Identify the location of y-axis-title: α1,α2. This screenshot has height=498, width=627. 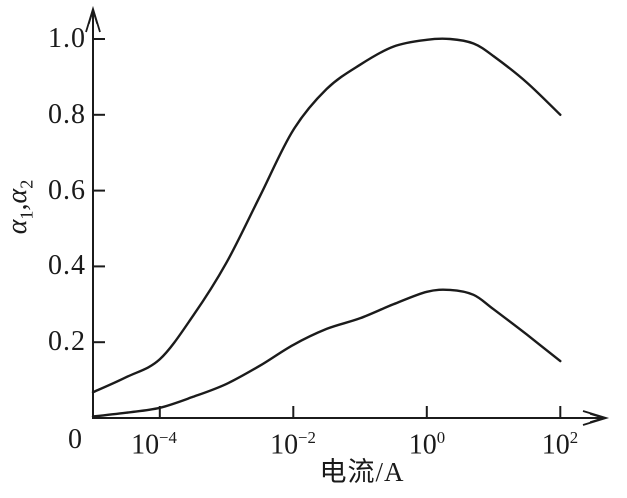
(19, 207).